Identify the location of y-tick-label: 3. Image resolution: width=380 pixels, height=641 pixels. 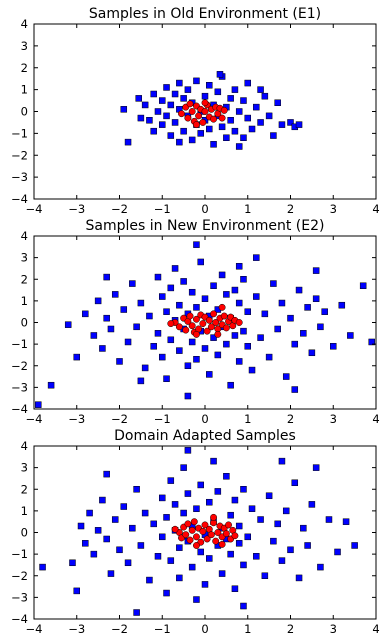
(24, 46).